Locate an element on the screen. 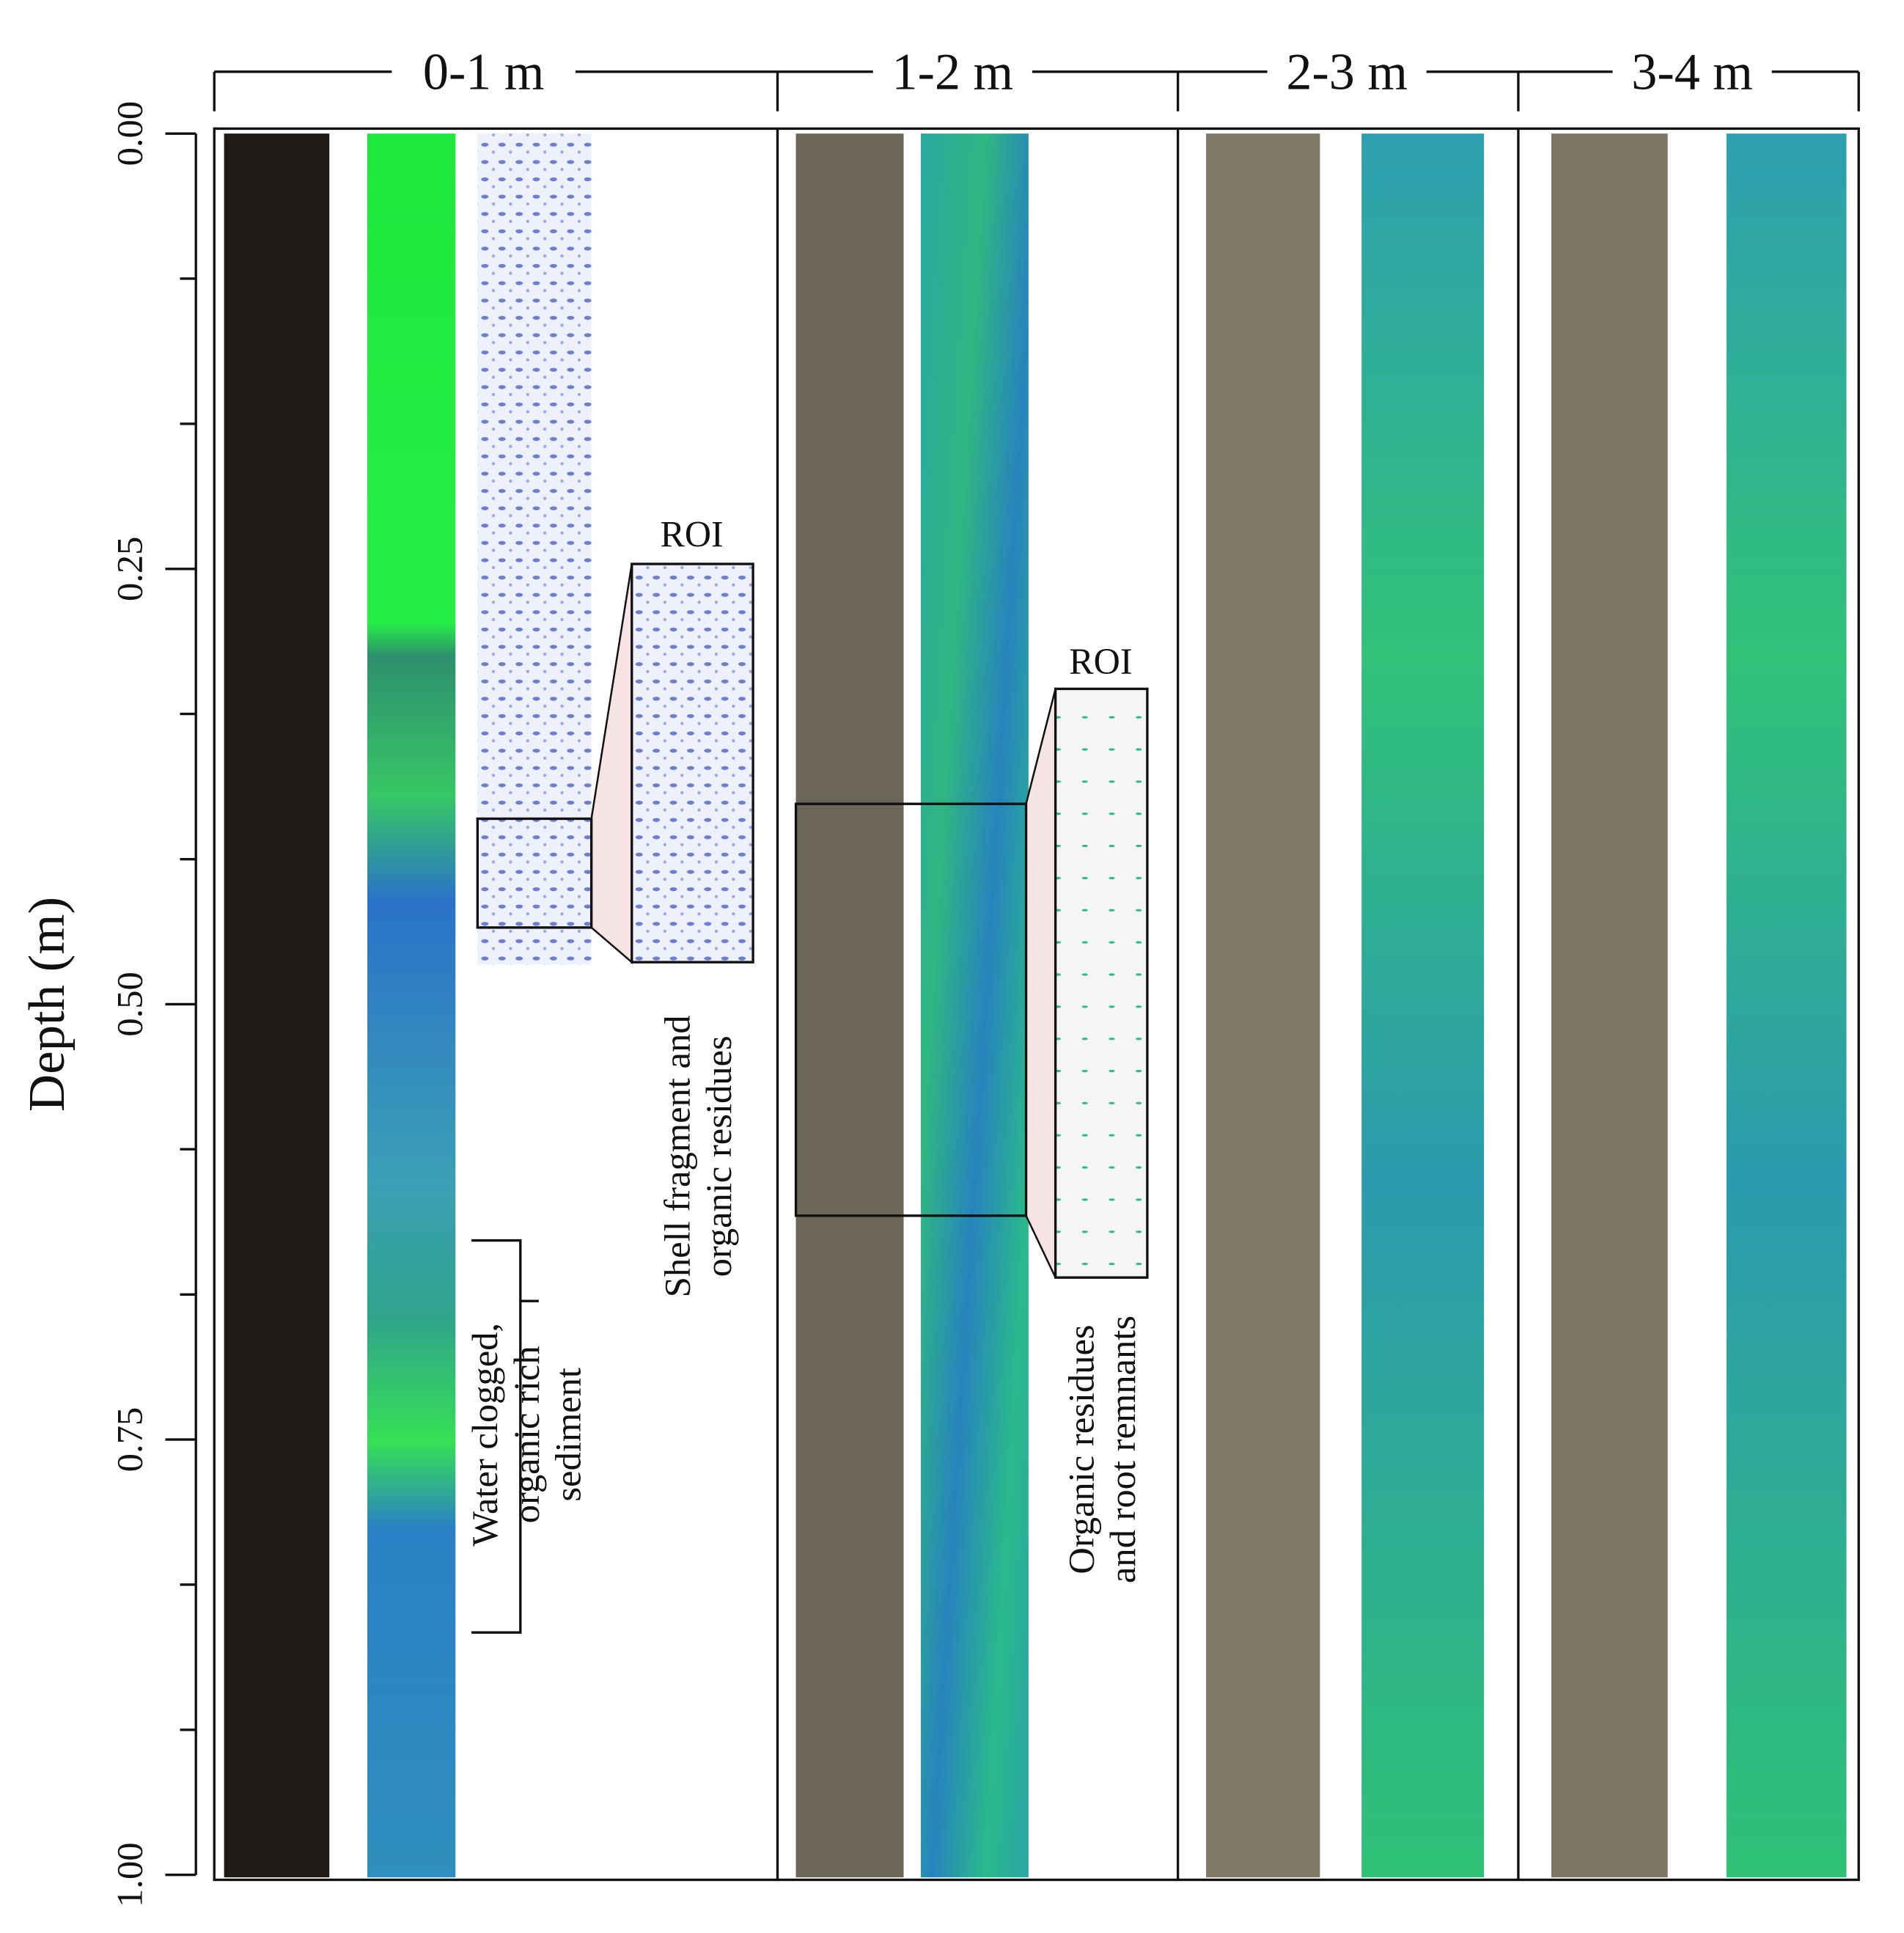 This screenshot has width=1904, height=1933. annotation: Organic residues is located at coordinates (1082, 1449).